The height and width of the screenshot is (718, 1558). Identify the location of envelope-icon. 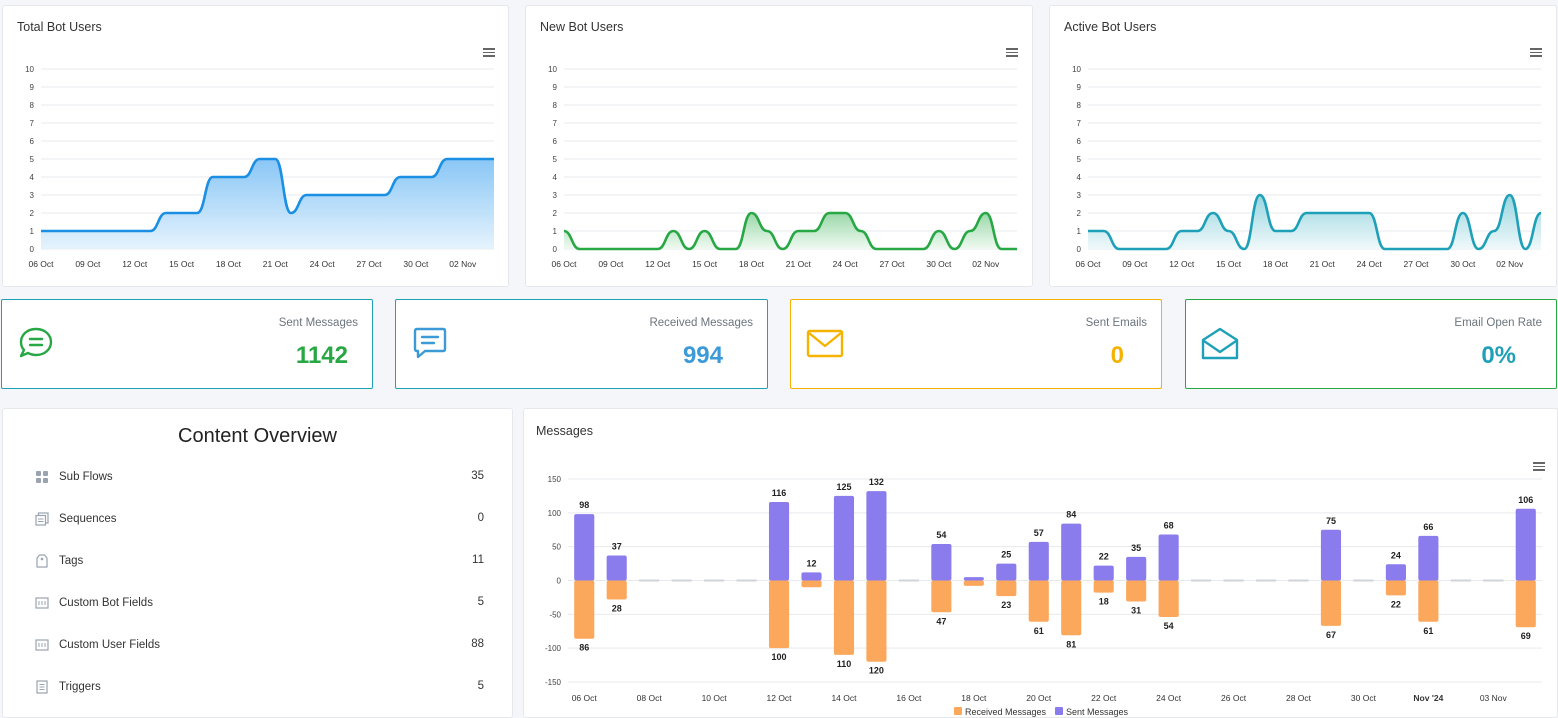
(825, 343).